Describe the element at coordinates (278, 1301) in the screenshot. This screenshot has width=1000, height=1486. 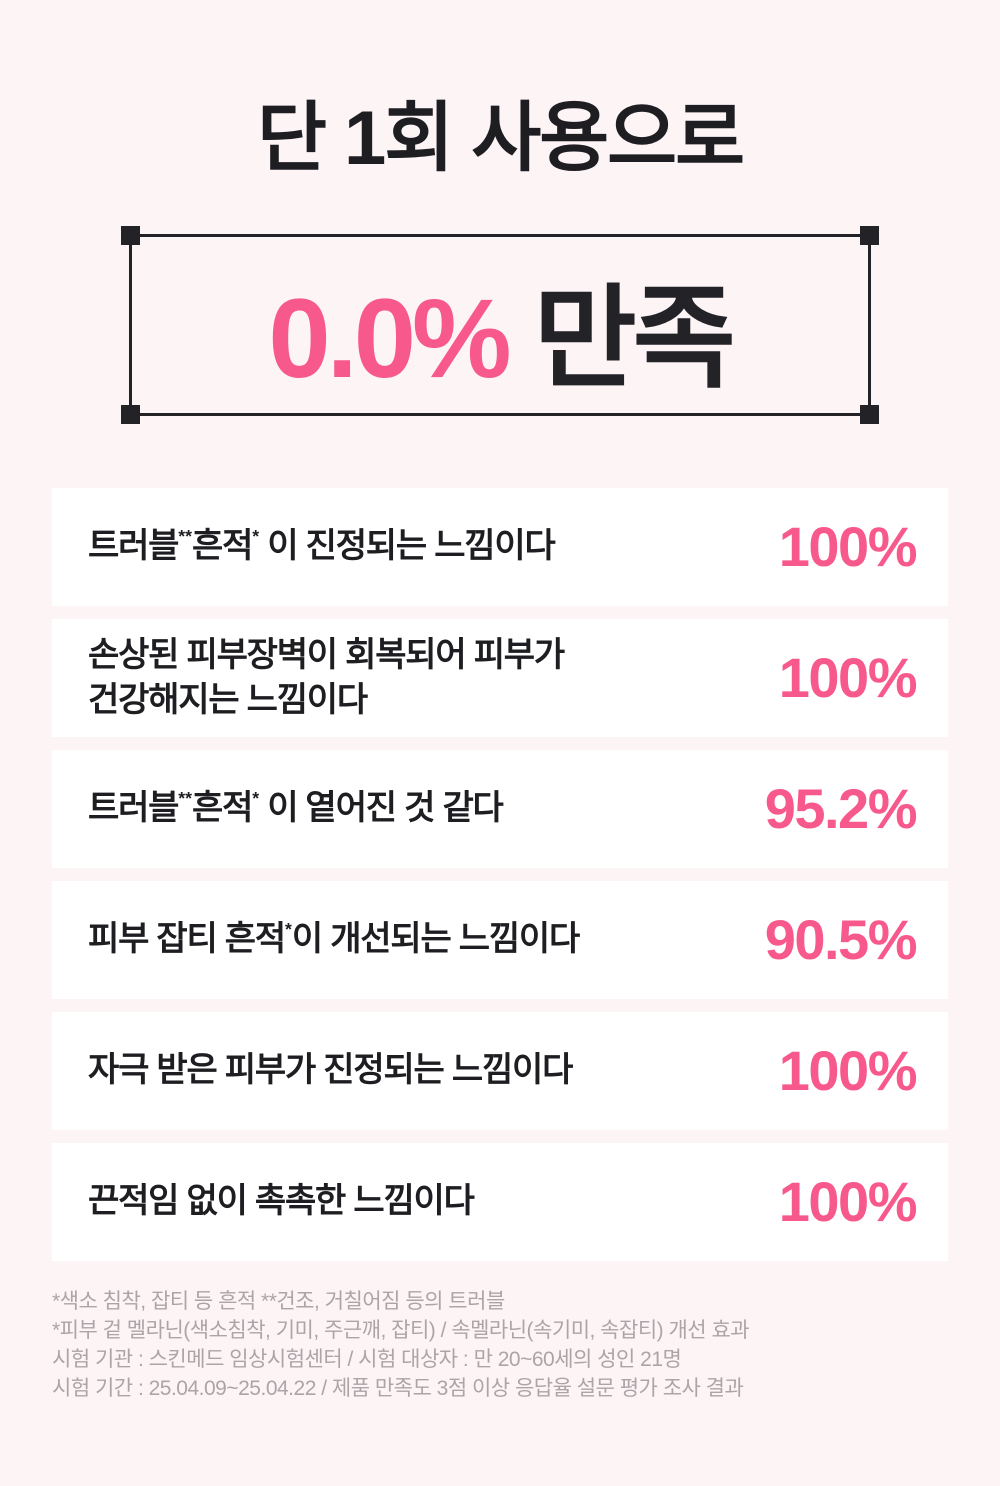
I see `footnote-line: *색소 침착, 잡티 등 흔적 **건조, 거칠어짐 등의 트러블` at that location.